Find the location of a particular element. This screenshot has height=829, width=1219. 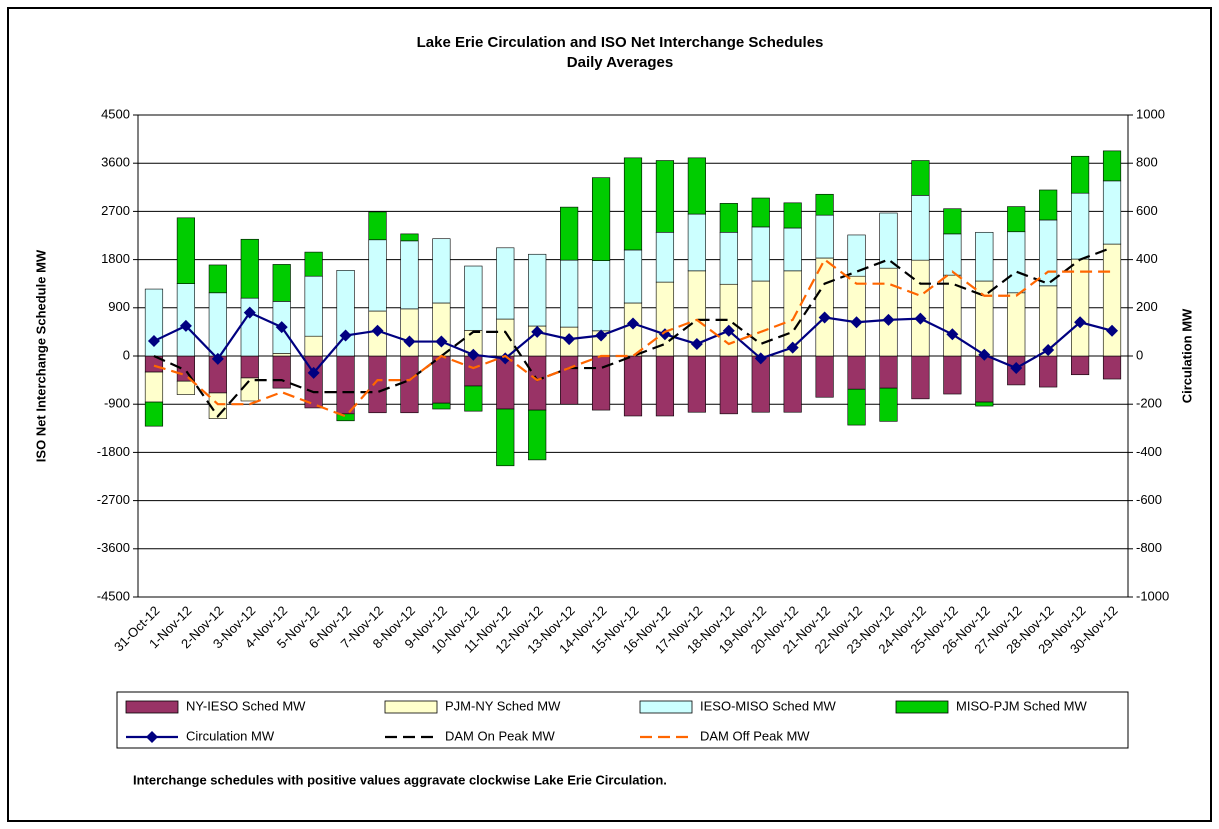

y-axis-label: ISO Net Interchange Schedule MW is located at coordinates (40, 355).